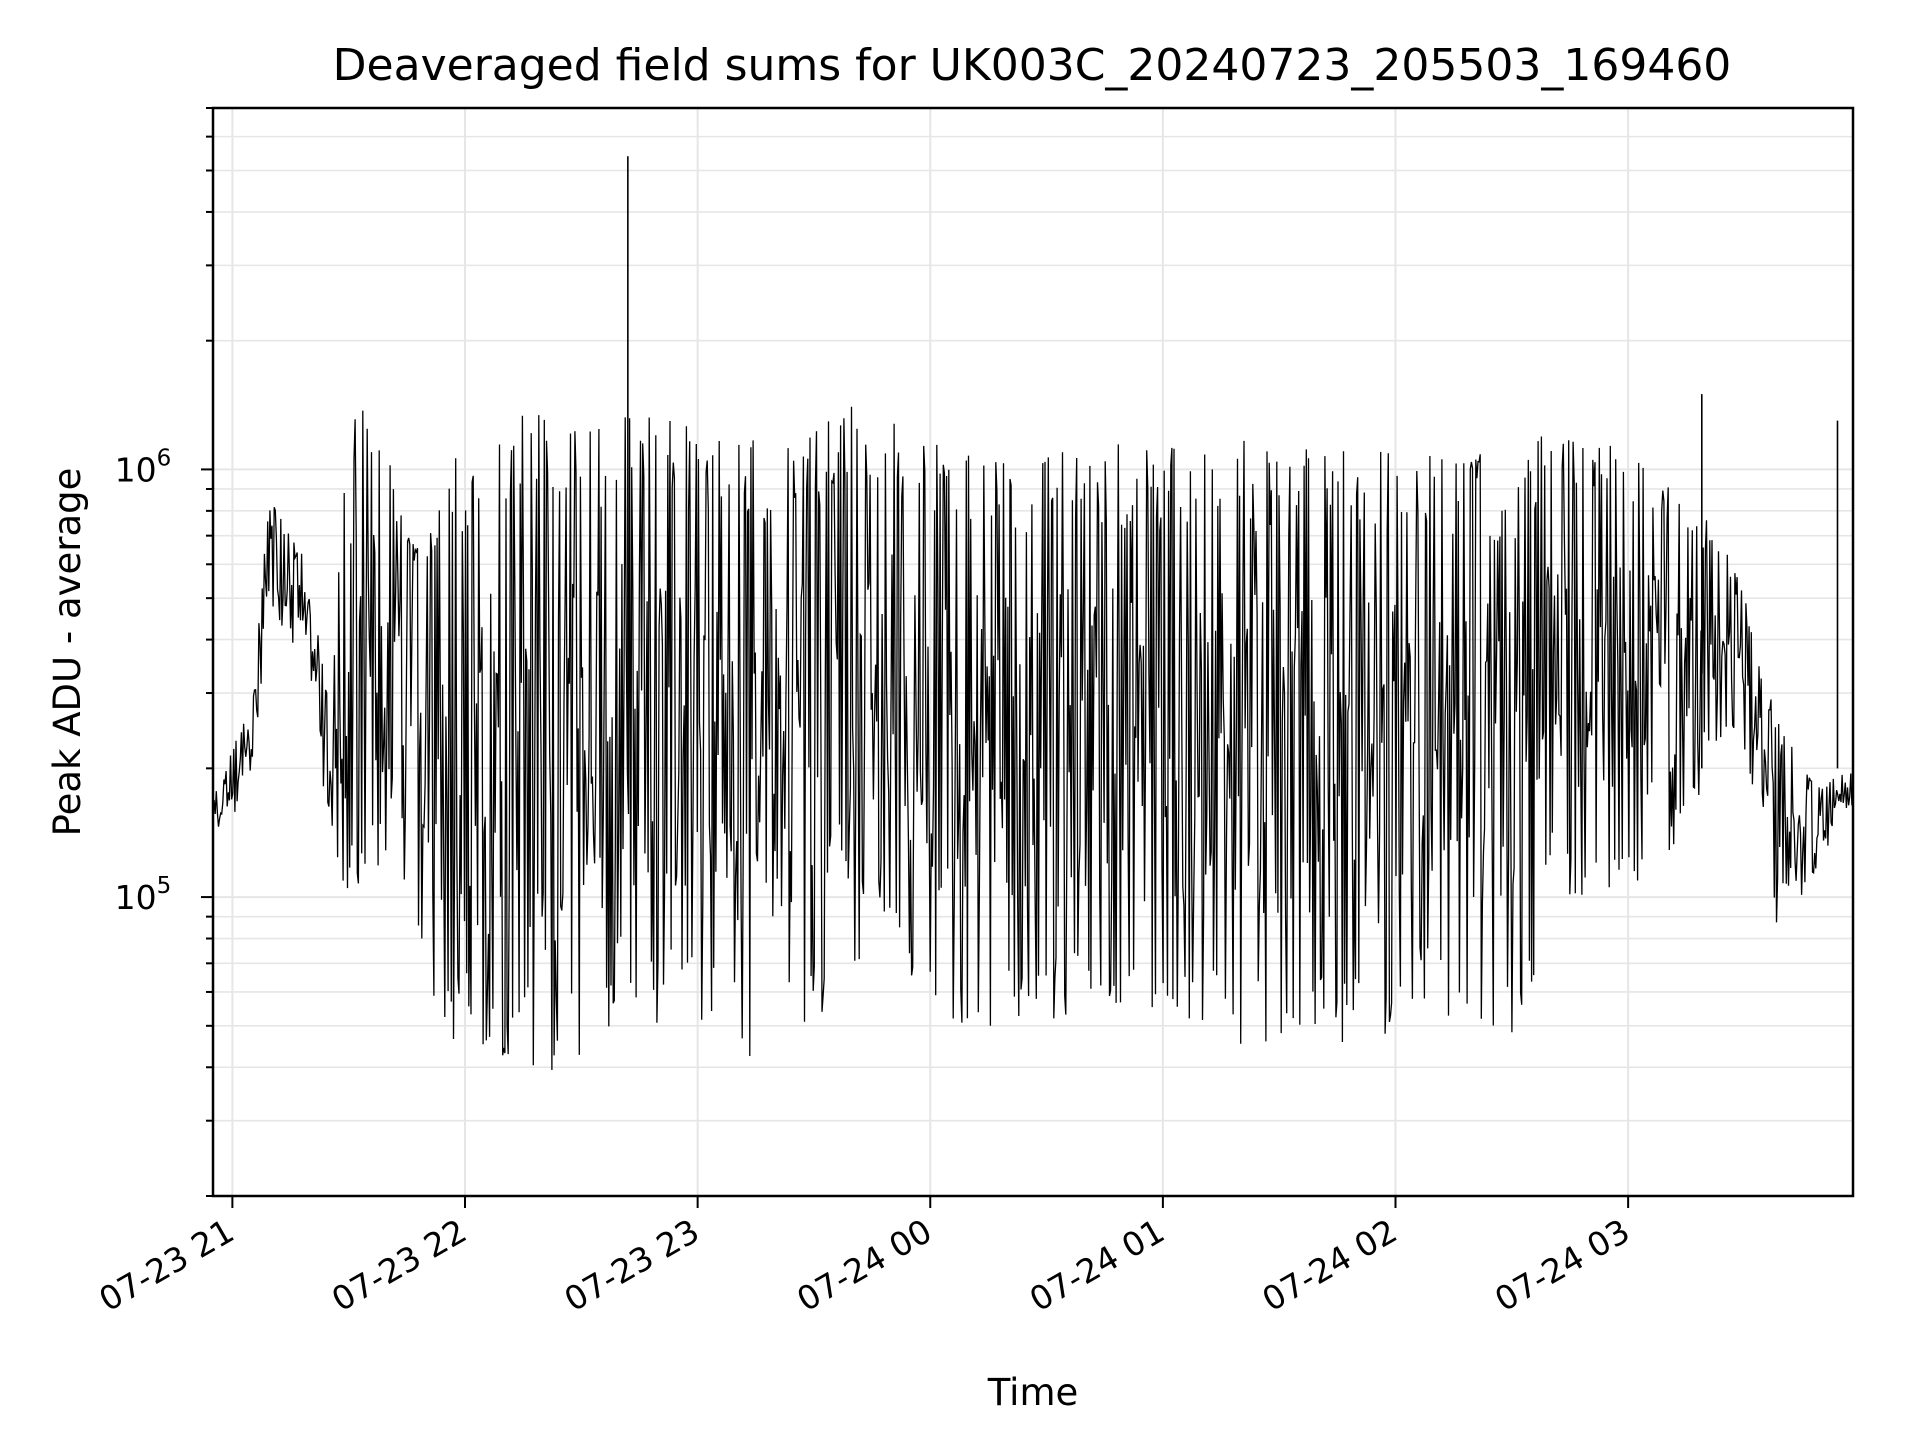  What do you see at coordinates (1033, 1392) in the screenshot?
I see `x-axis-label: Time` at bounding box center [1033, 1392].